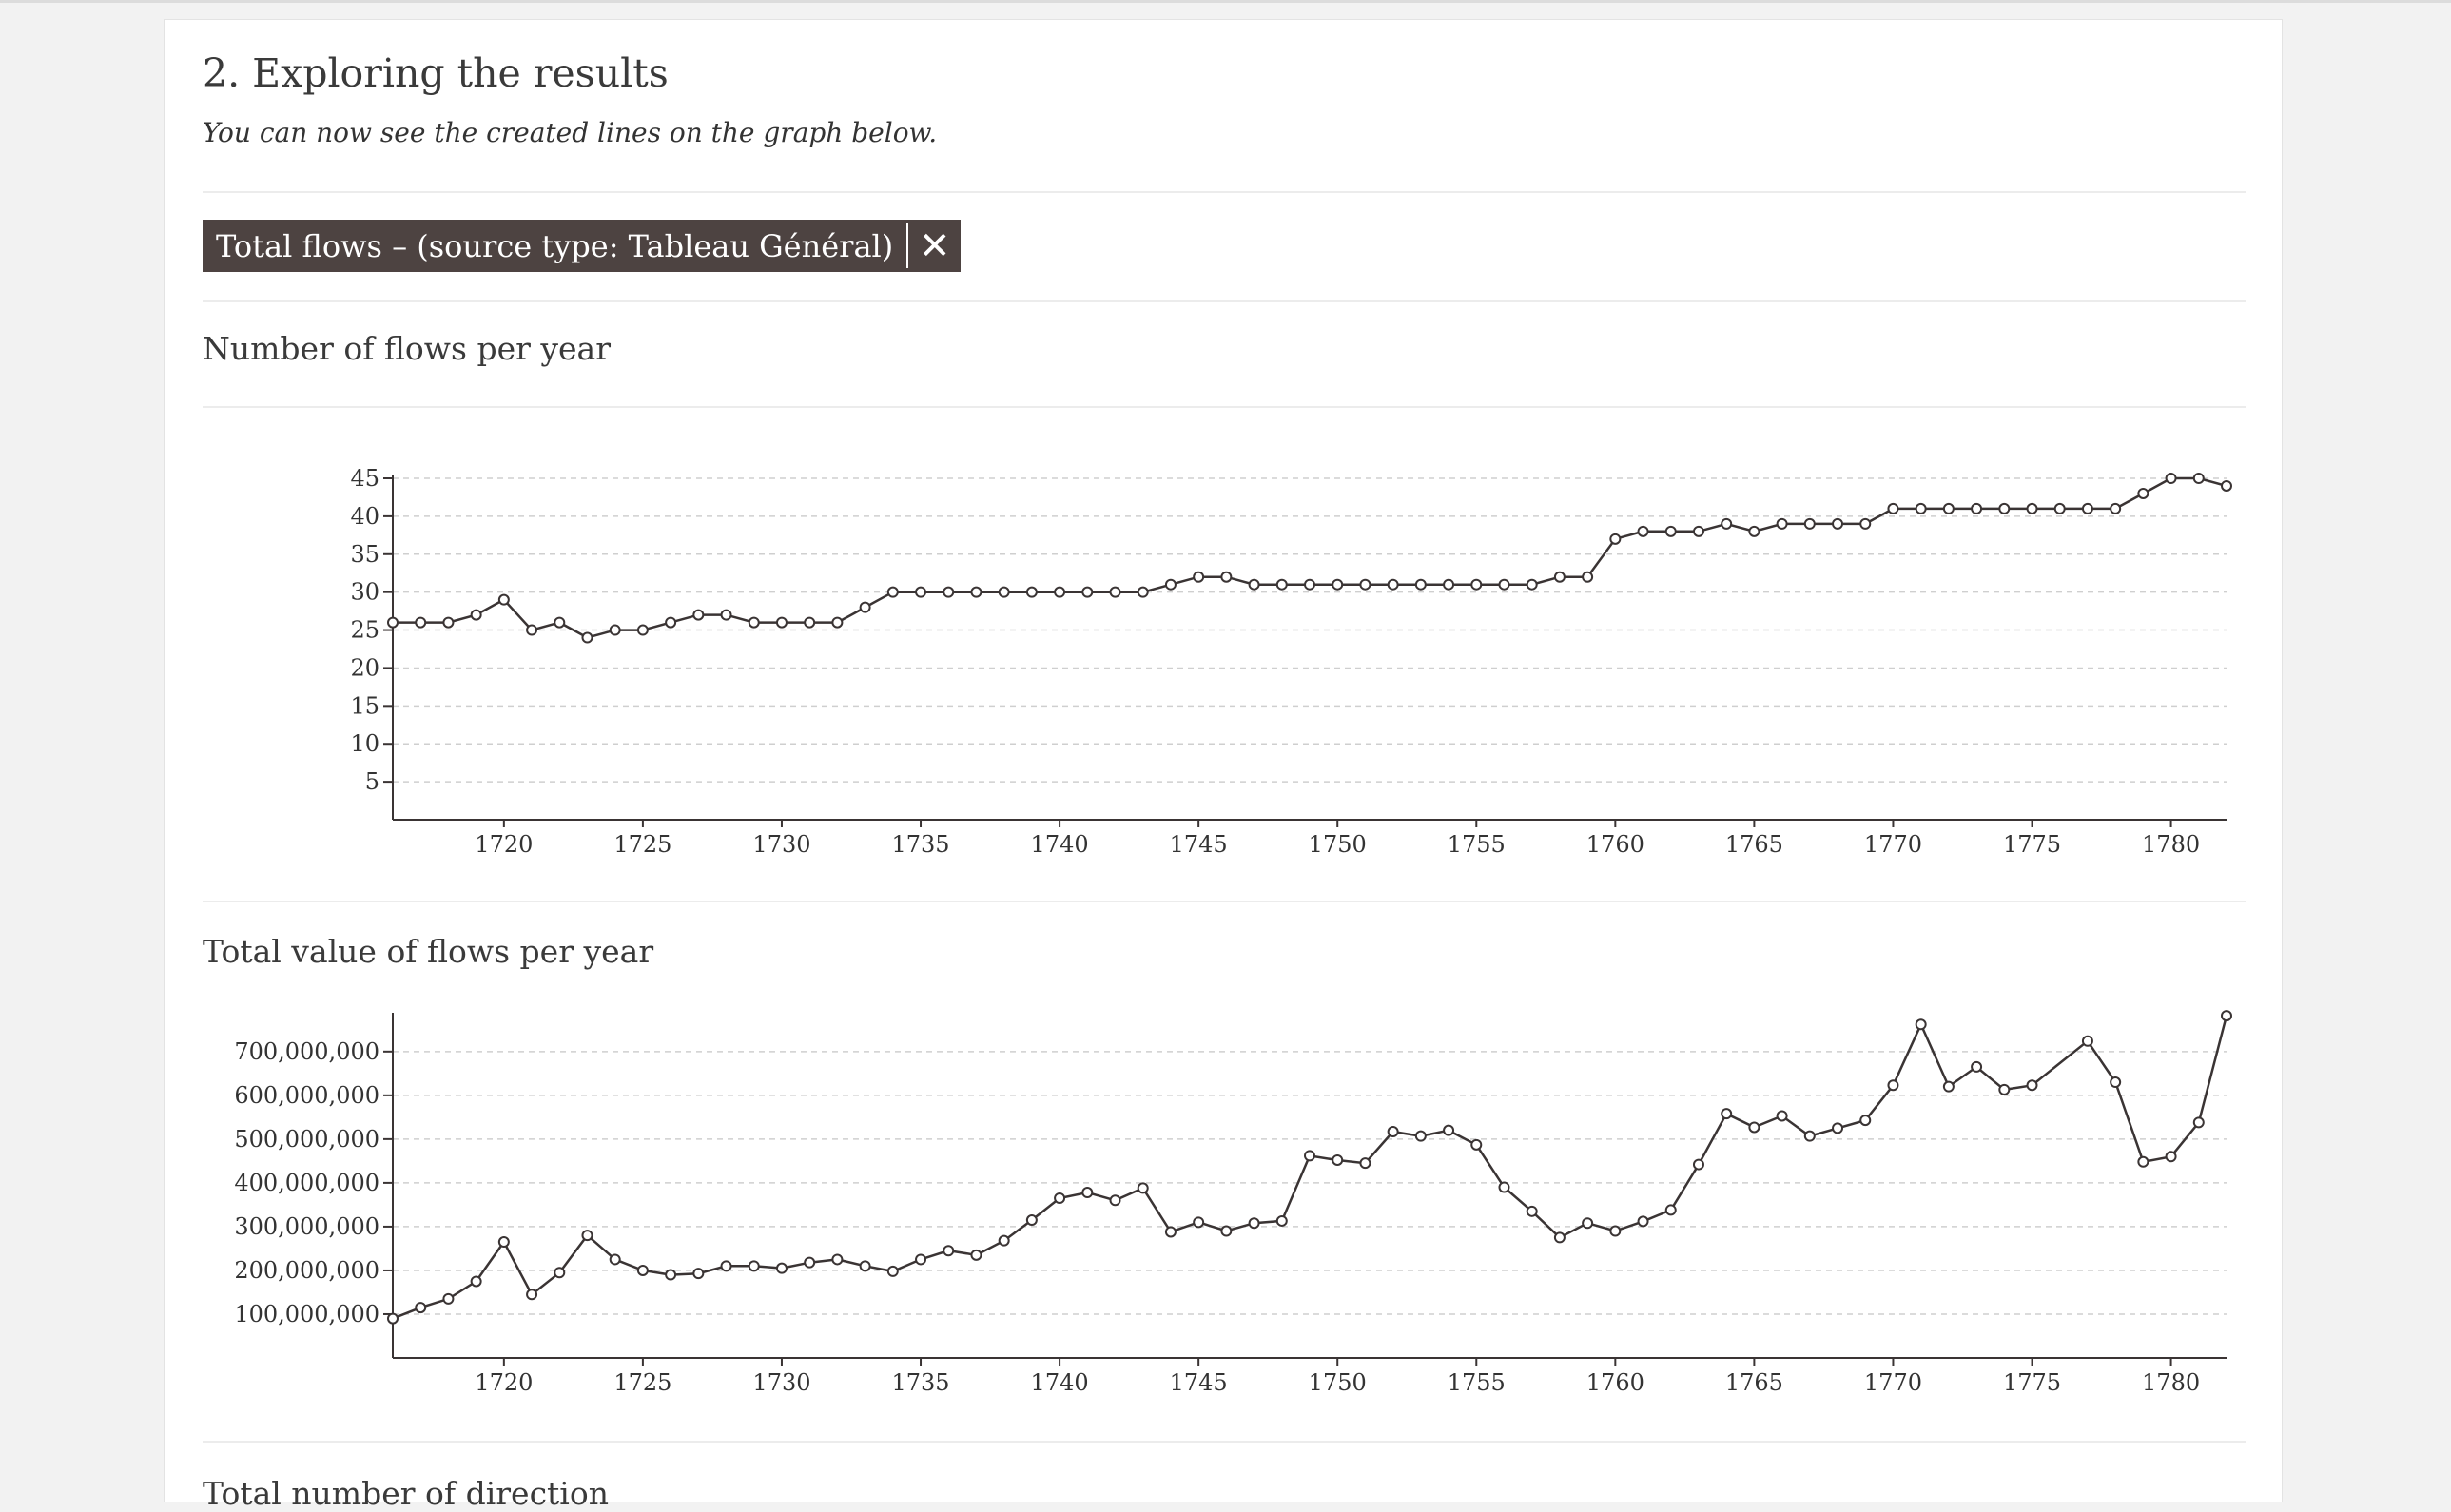  What do you see at coordinates (2032, 845) in the screenshot?
I see `x-tick-label: 1775` at bounding box center [2032, 845].